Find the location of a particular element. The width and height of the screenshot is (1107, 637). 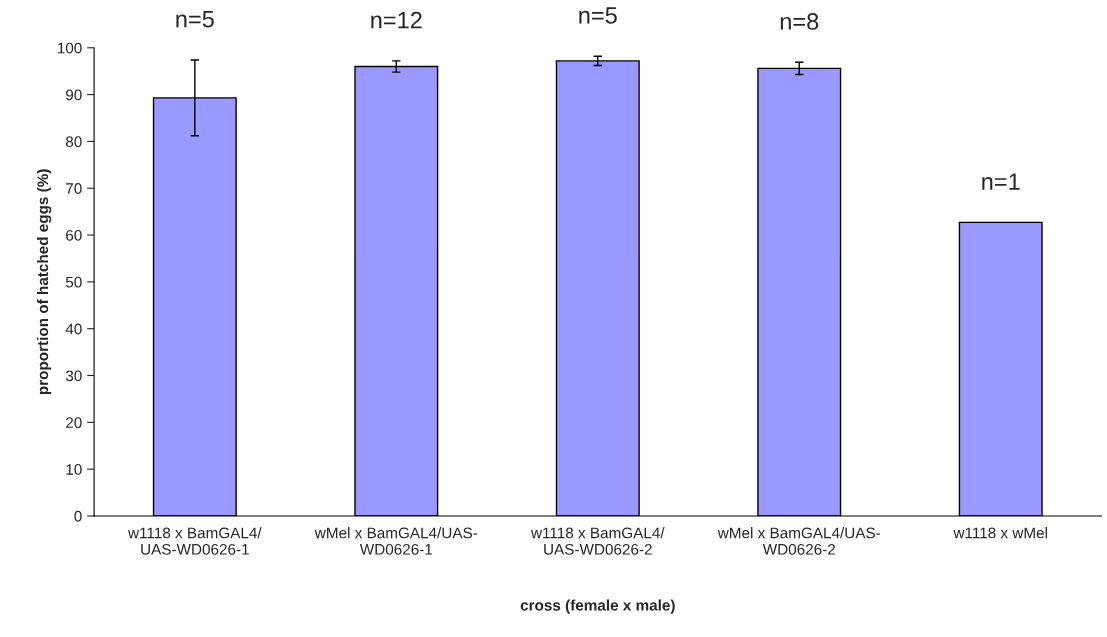

x-tick-label: w1118 x BamGAL4/ UAS-WD0626-1 is located at coordinates (195, 541).